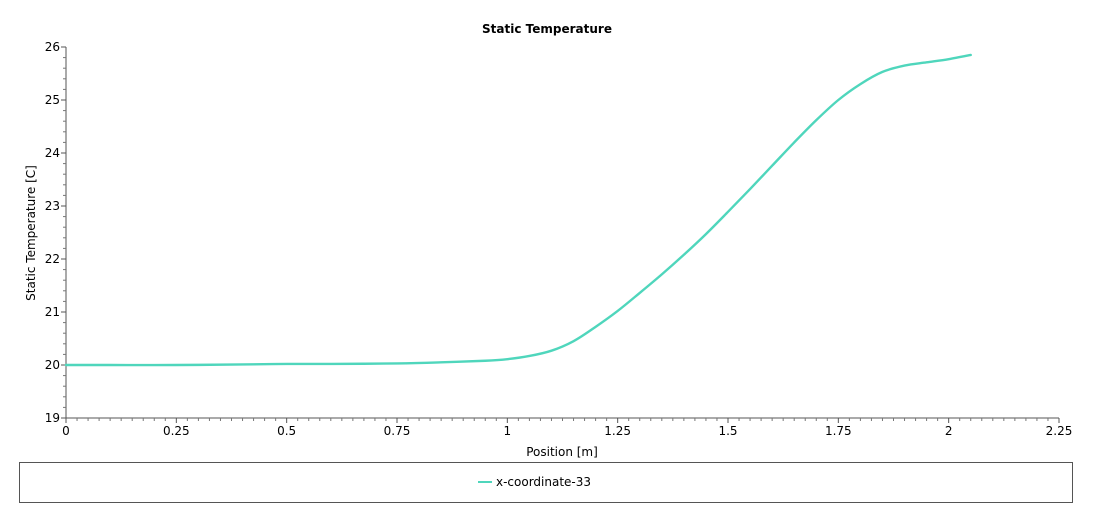 The height and width of the screenshot is (525, 1094). What do you see at coordinates (31, 233) in the screenshot?
I see `y-axis-label: Static Temperature [C]` at bounding box center [31, 233].